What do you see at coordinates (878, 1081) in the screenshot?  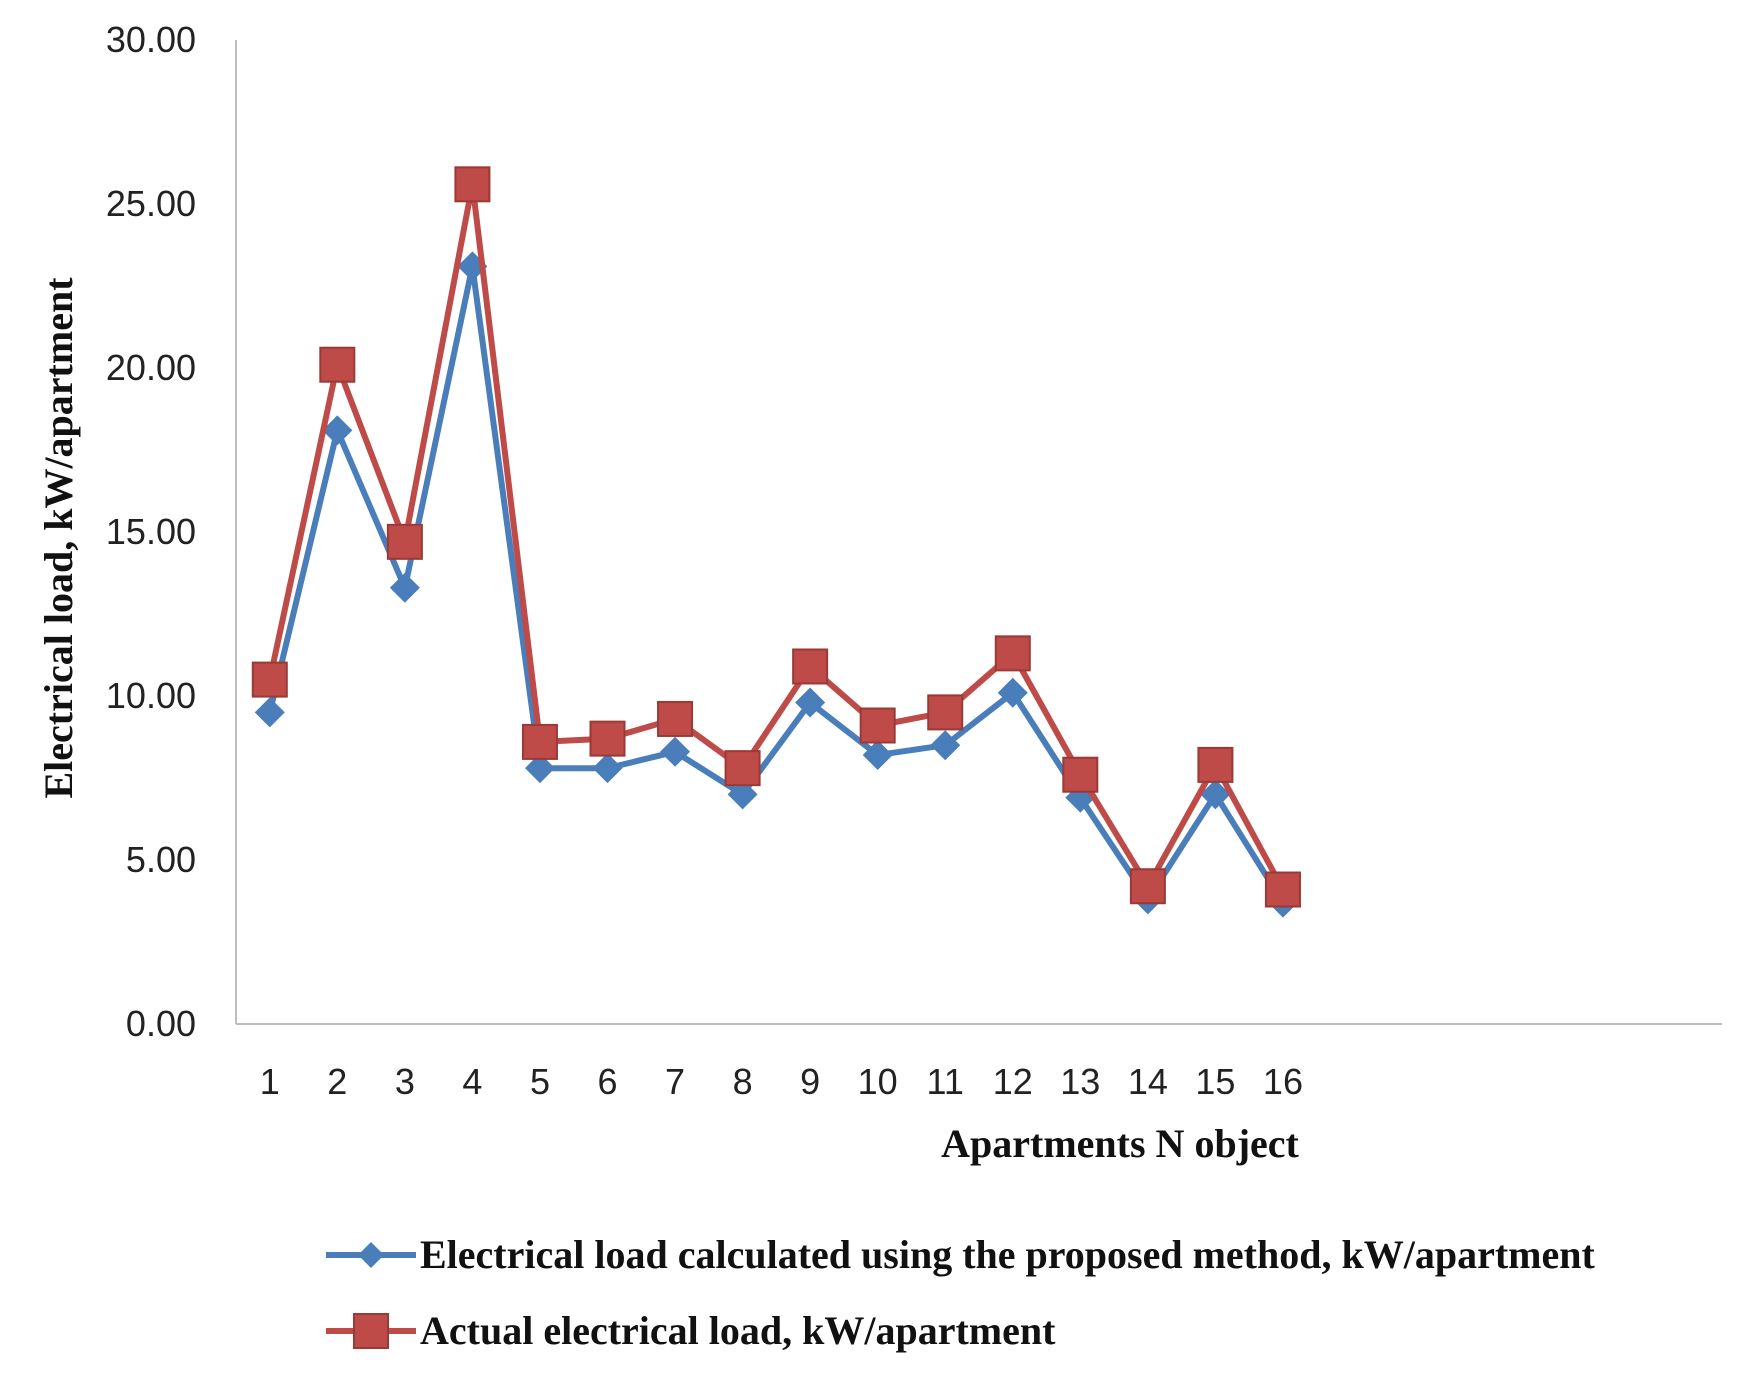 I see `x-tick-label: 10` at bounding box center [878, 1081].